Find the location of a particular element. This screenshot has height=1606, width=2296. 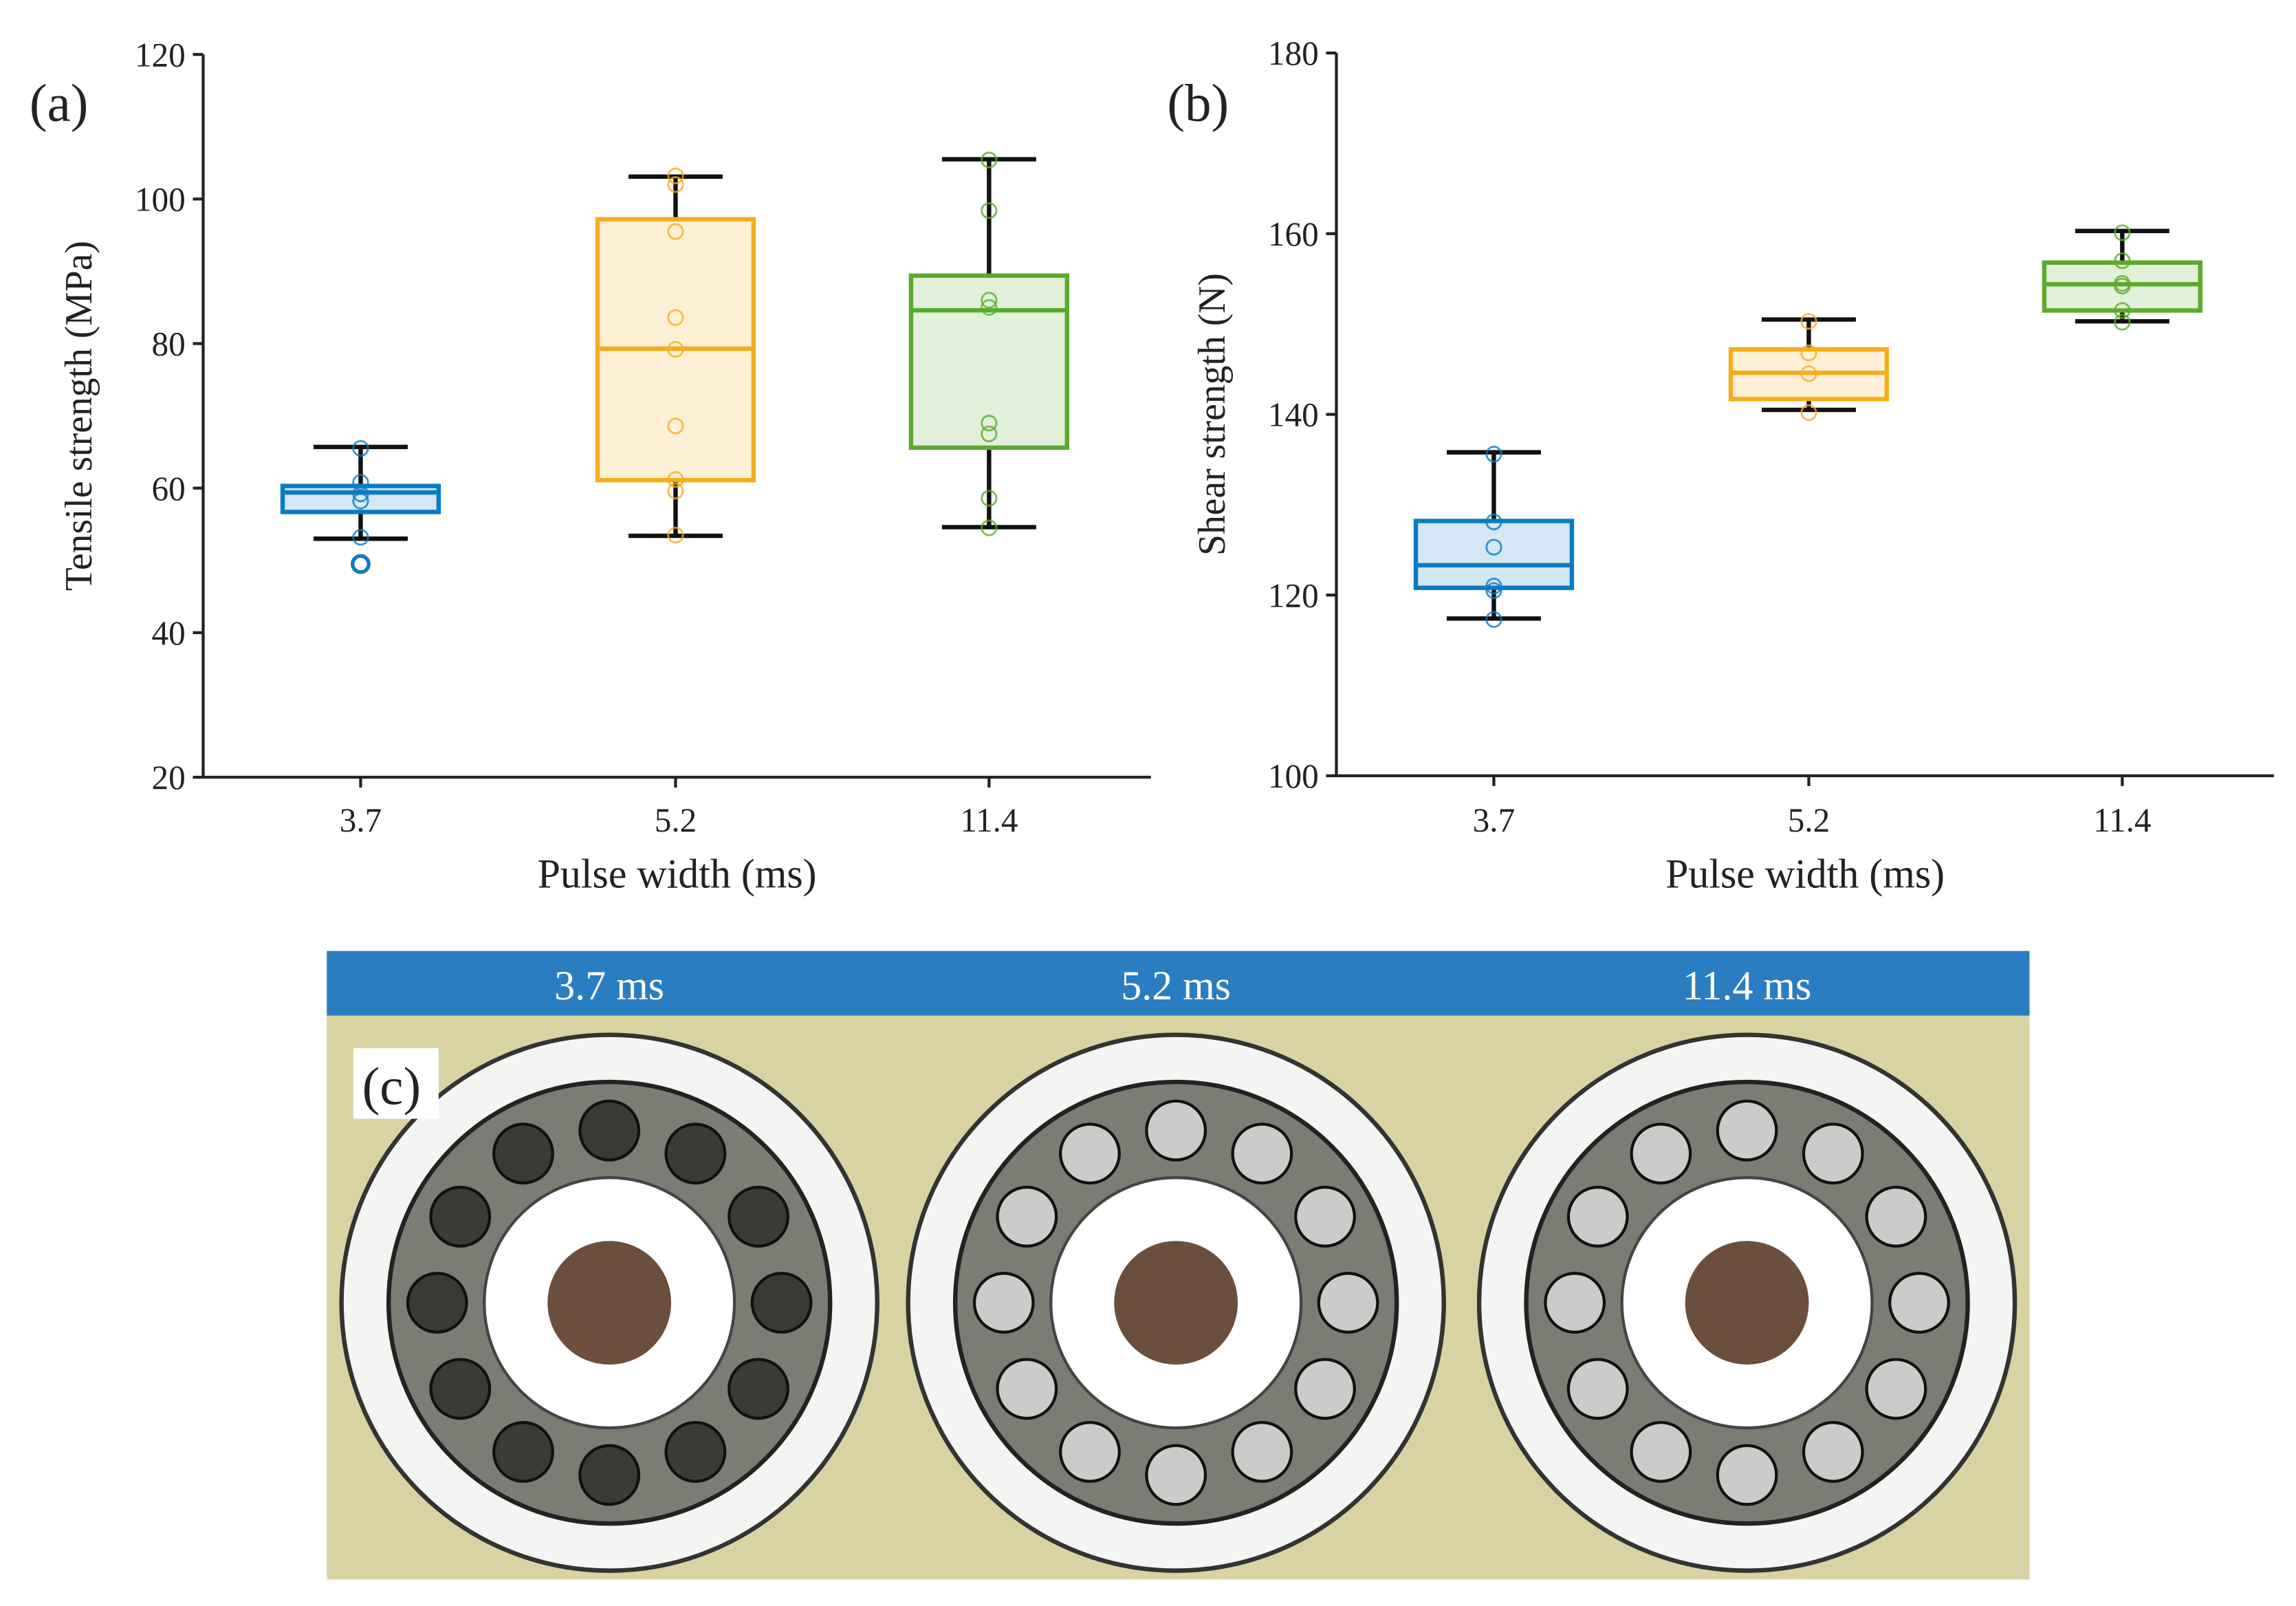

y-axis-label: Shear strength (N) is located at coordinates (1212, 414).